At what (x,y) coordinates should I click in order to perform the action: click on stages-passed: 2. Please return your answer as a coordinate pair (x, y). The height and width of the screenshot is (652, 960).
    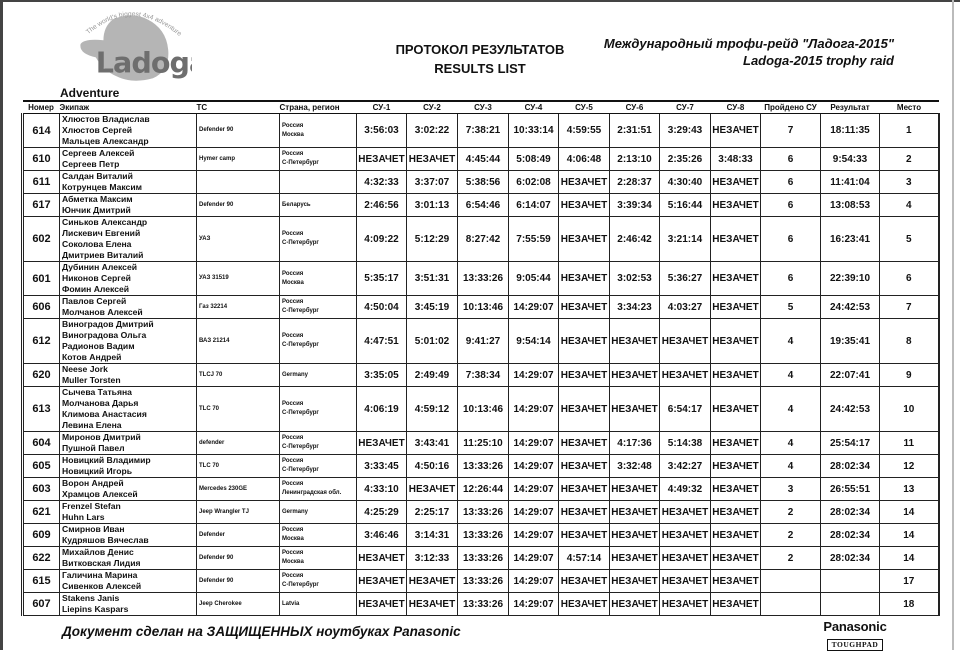
    Looking at the image, I should click on (790, 558).